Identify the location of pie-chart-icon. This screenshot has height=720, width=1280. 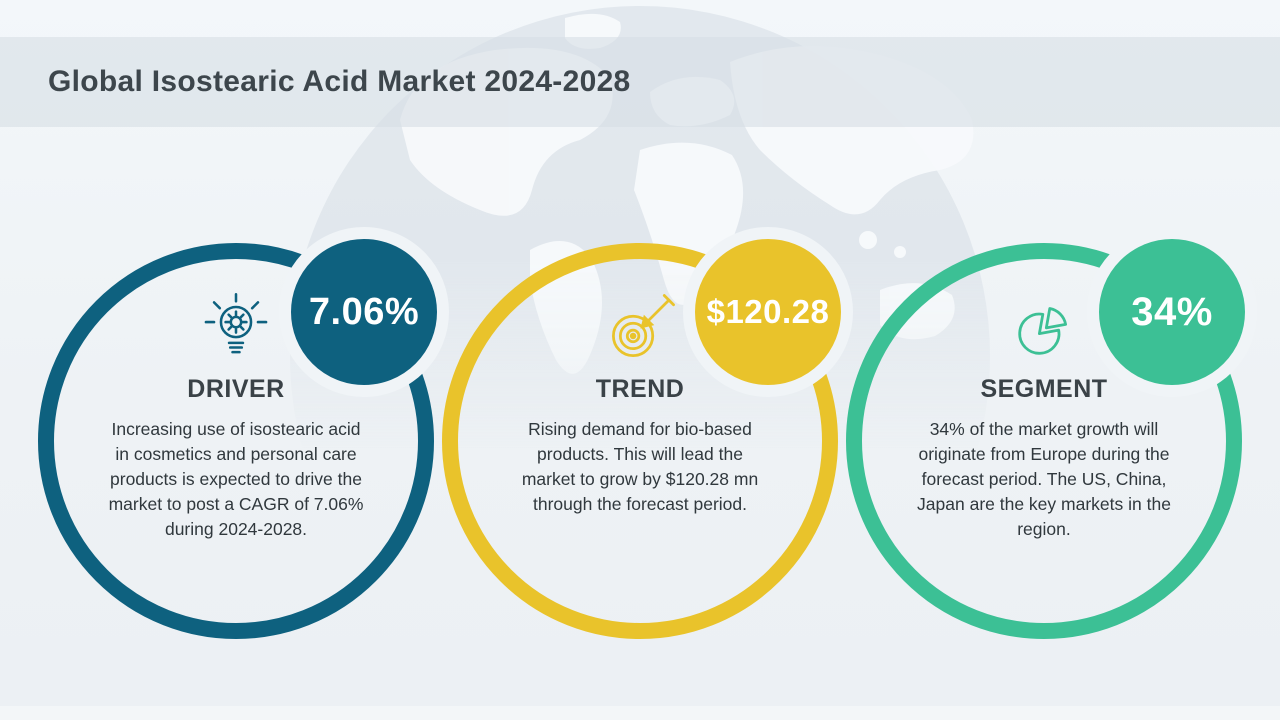
(1044, 329).